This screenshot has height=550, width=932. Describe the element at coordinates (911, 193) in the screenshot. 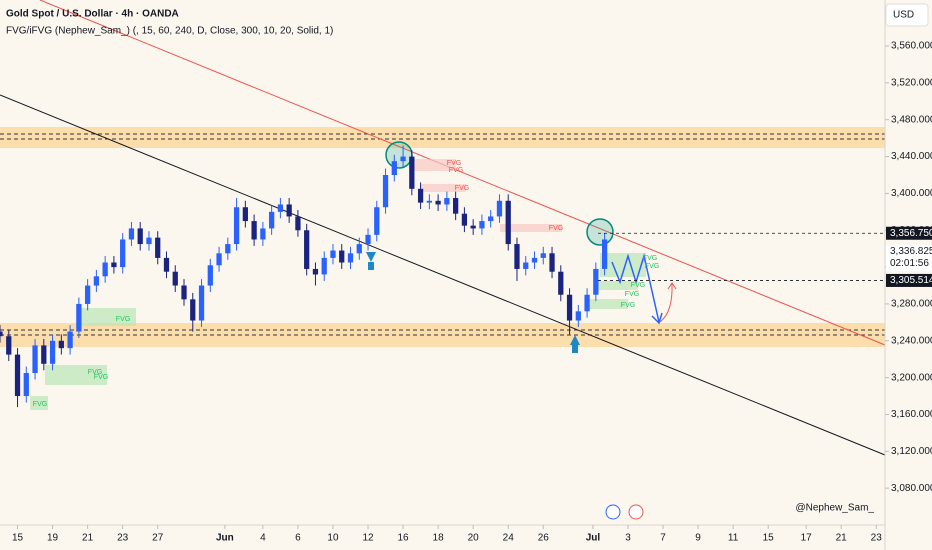

I see `y-tick-label: 3,400.000` at that location.